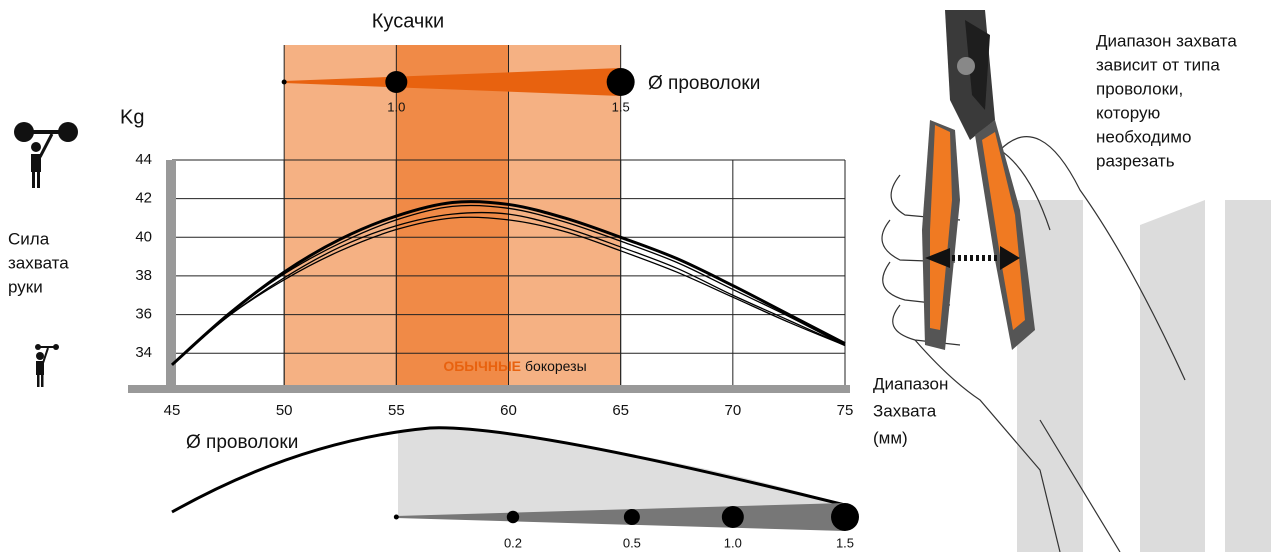 This screenshot has width=1271, height=552. I want to click on pliers, so click(978, 180).